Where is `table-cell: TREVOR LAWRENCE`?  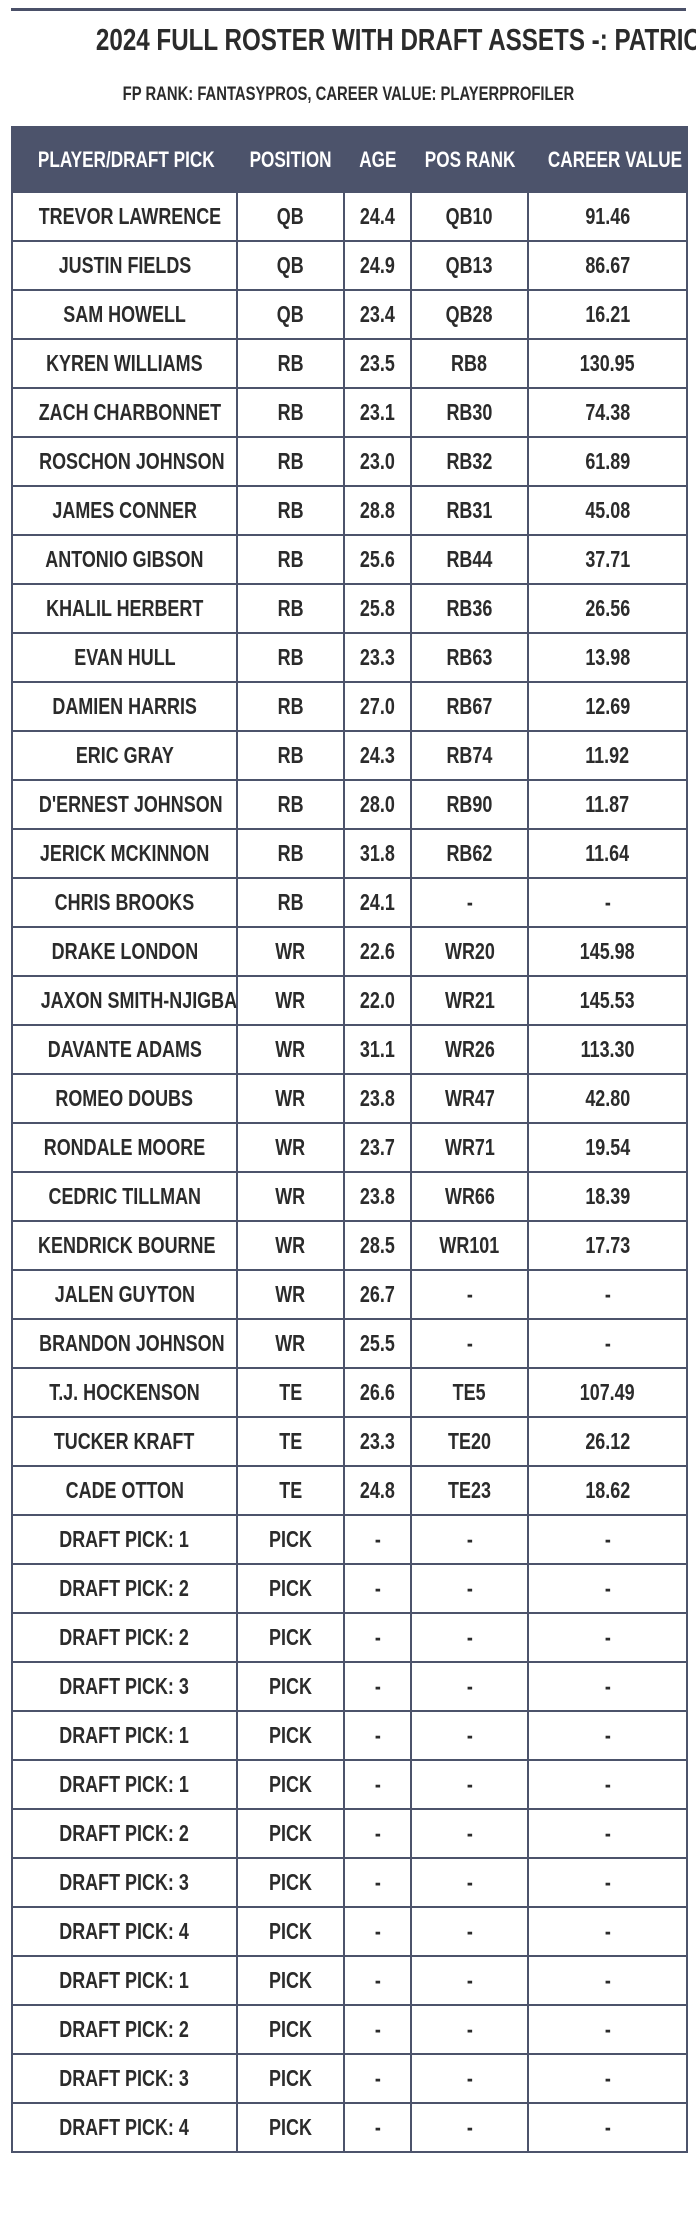
table-cell: TREVOR LAWRENCE is located at coordinates (124, 216).